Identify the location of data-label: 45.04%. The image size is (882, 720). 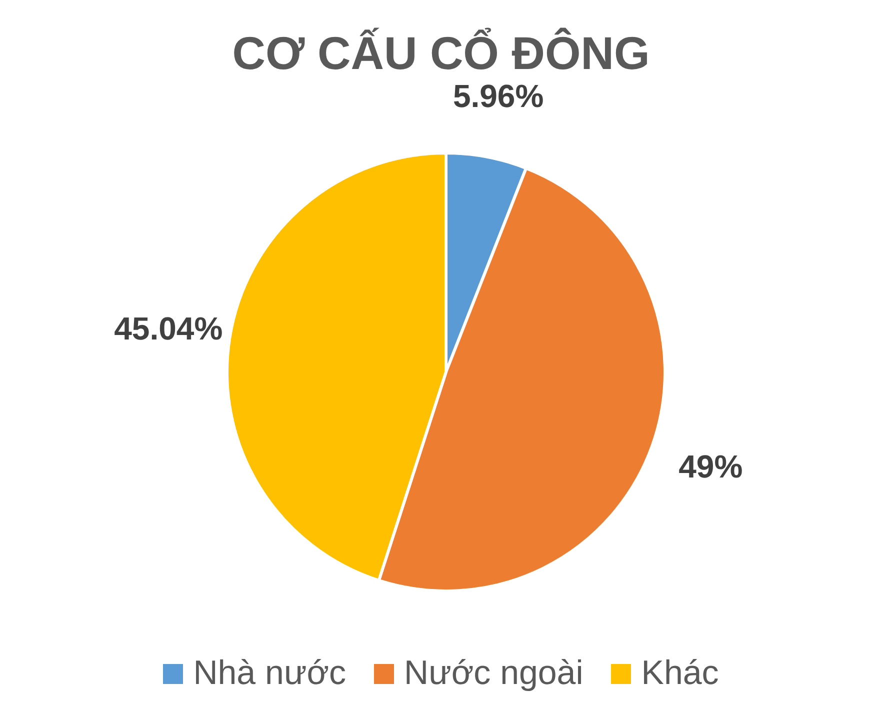
(168, 328).